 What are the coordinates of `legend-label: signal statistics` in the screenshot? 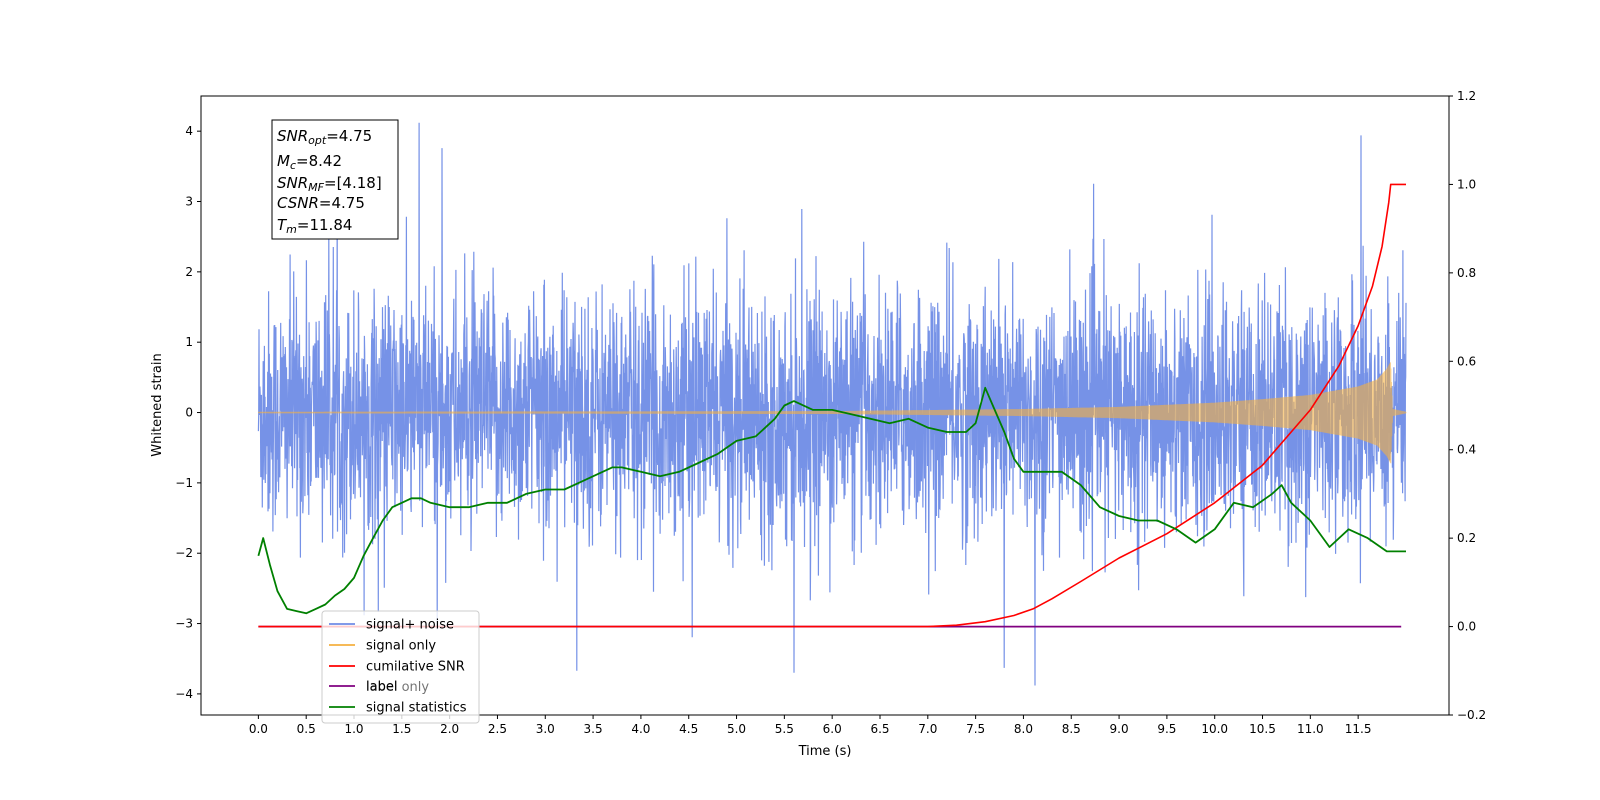 It's located at (416, 708).